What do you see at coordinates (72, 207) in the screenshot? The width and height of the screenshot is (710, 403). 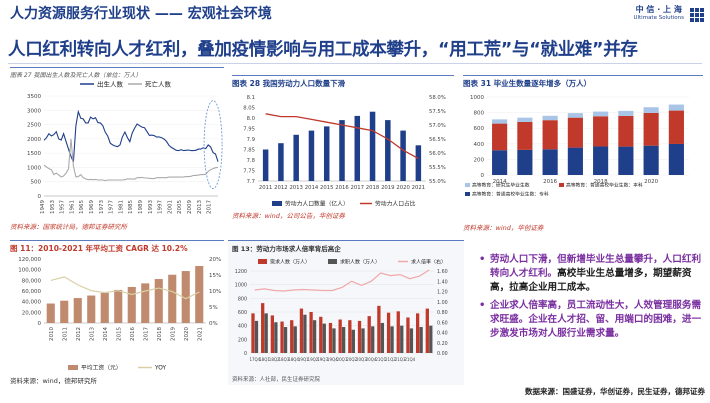 I see `x-tick-label: 1961` at bounding box center [72, 207].